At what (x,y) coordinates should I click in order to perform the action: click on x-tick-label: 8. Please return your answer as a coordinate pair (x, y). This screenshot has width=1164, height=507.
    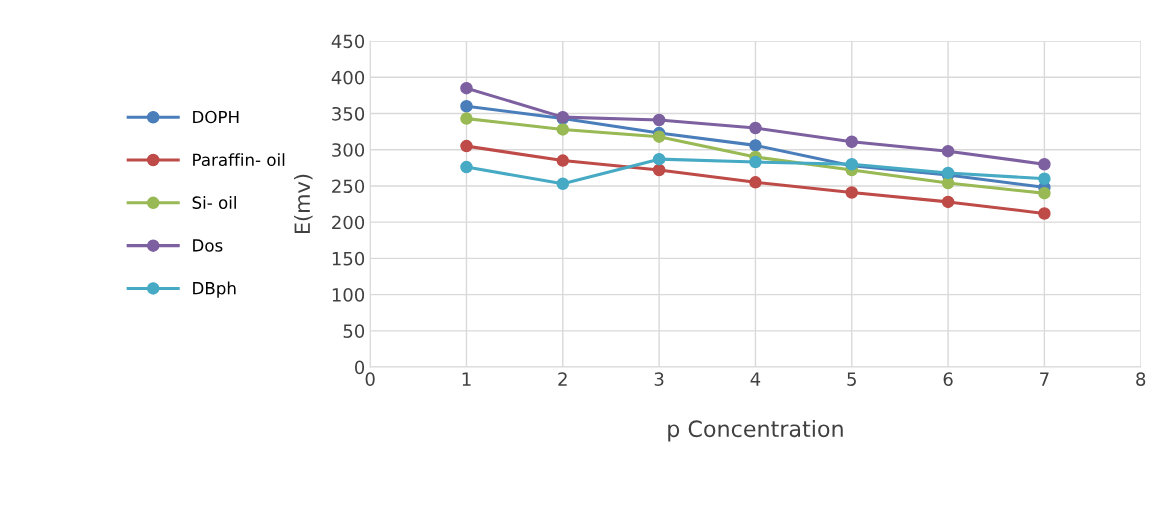
    Looking at the image, I should click on (1141, 379).